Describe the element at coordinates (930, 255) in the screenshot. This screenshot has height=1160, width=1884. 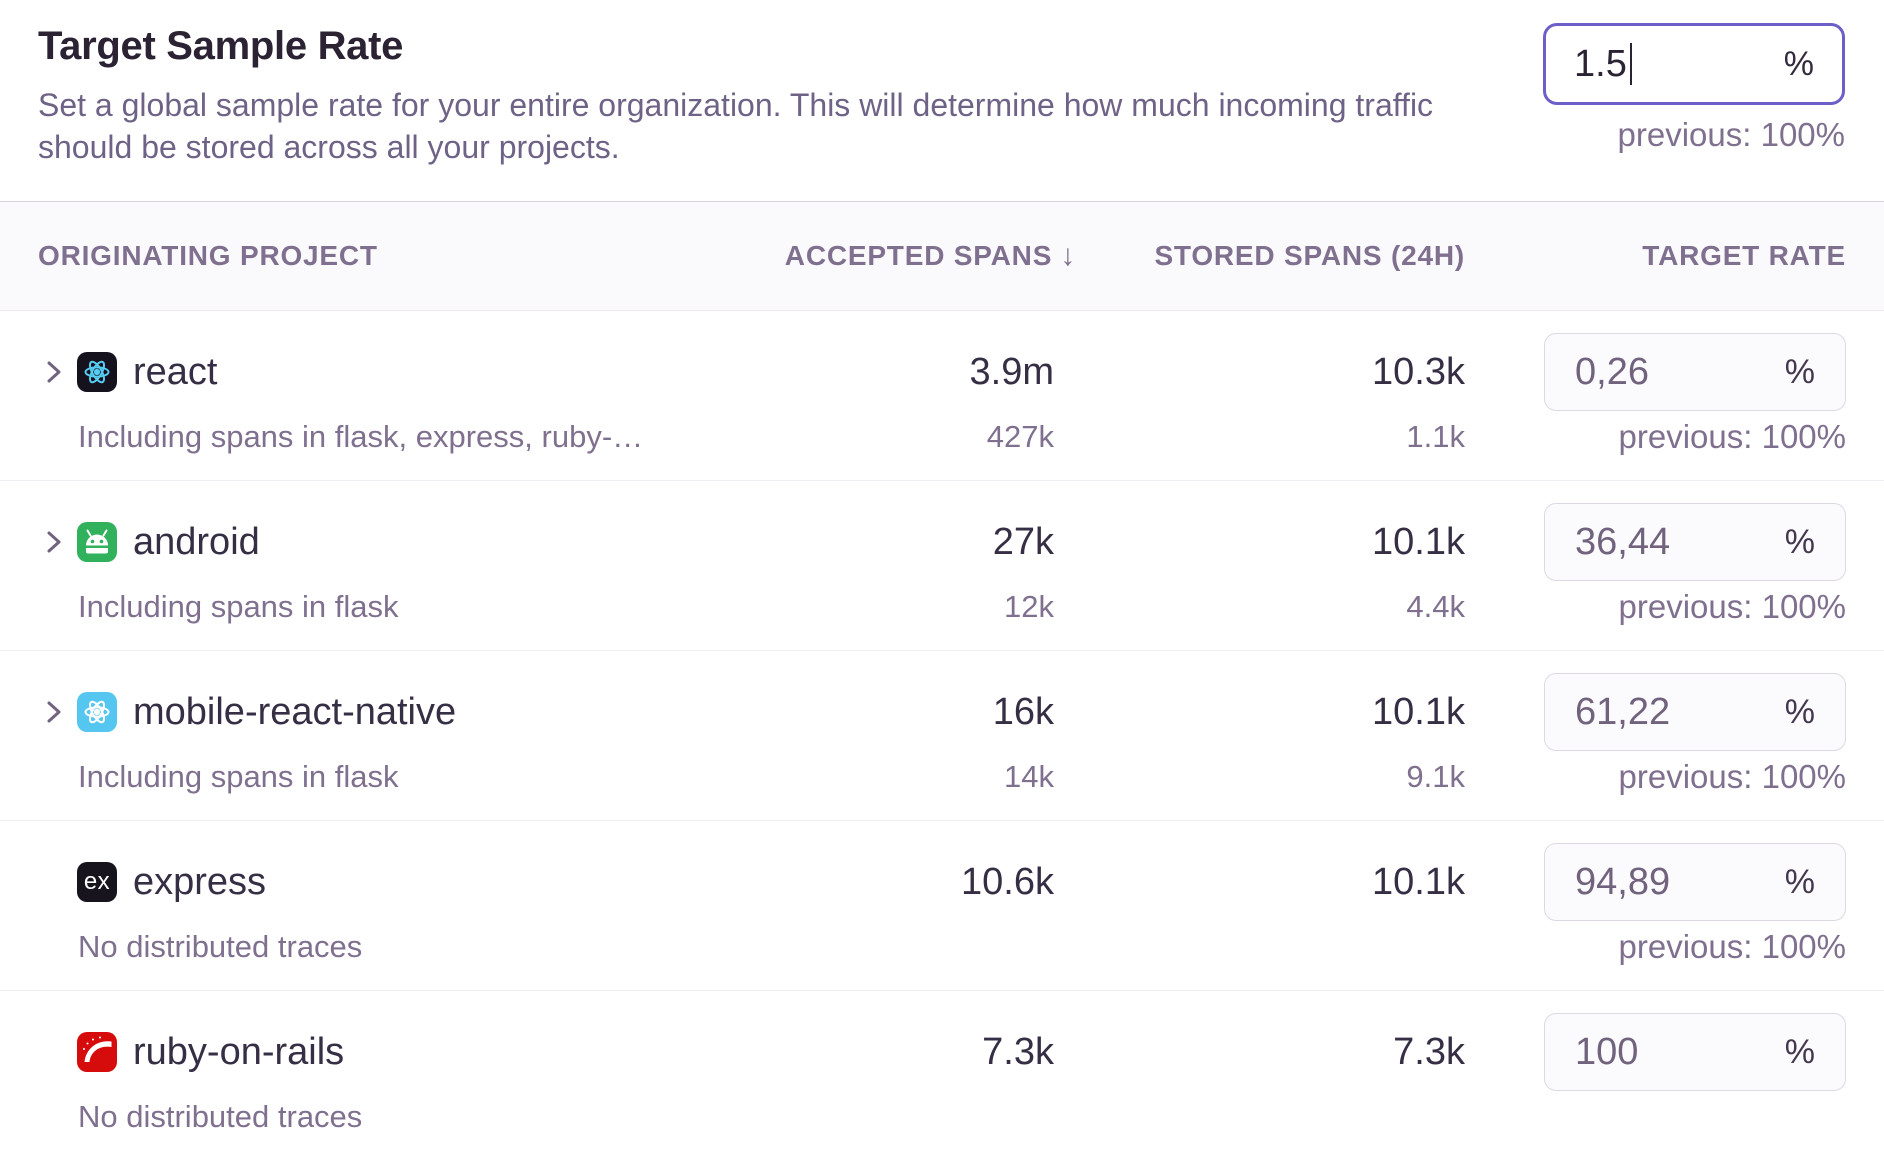
I see `col-accepted-spans: ACCEPTED SPANS ↓` at that location.